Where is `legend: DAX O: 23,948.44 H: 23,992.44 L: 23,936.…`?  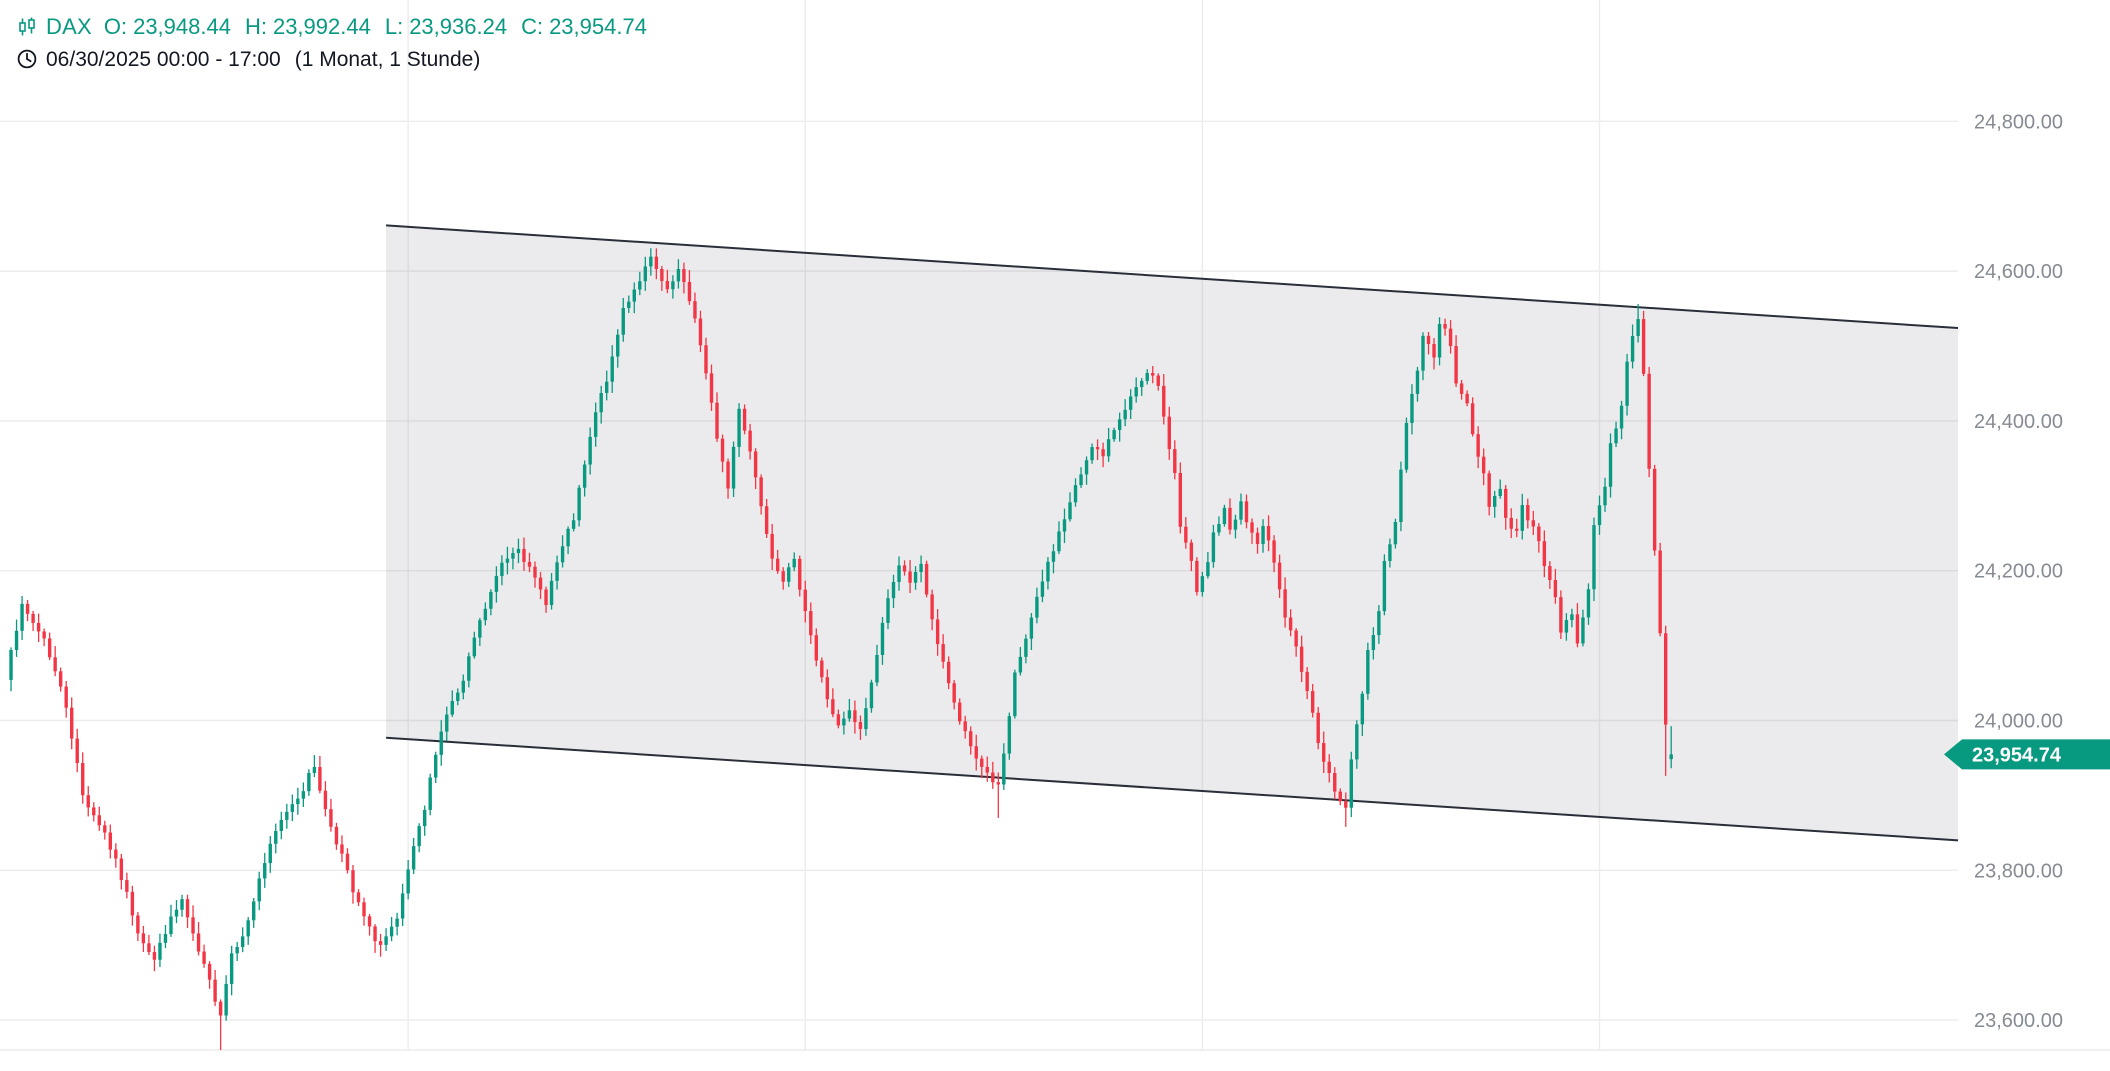
legend: DAX O: 23,948.44 H: 23,992.44 L: 23,936.… is located at coordinates (331, 43).